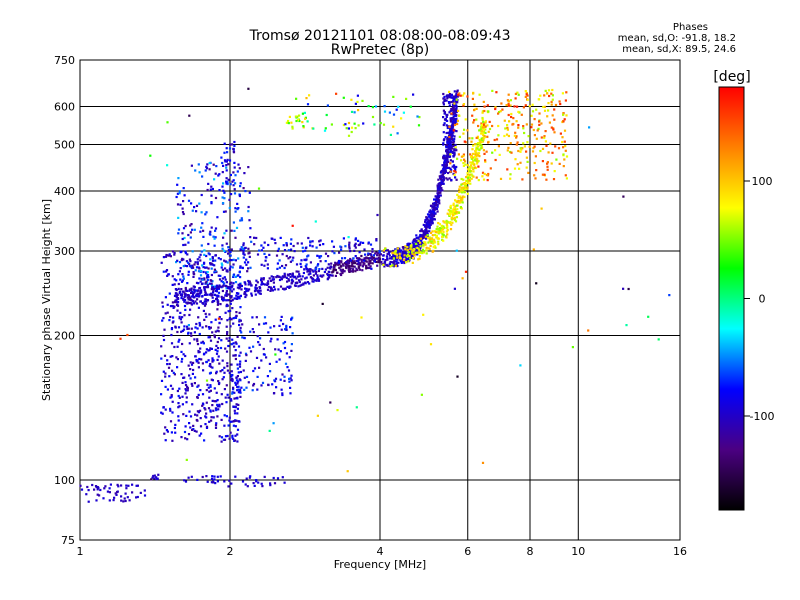 Image resolution: width=800 pixels, height=600 pixels. What do you see at coordinates (690, 27) in the screenshot?
I see `phases-stats-heading: Phases` at bounding box center [690, 27].